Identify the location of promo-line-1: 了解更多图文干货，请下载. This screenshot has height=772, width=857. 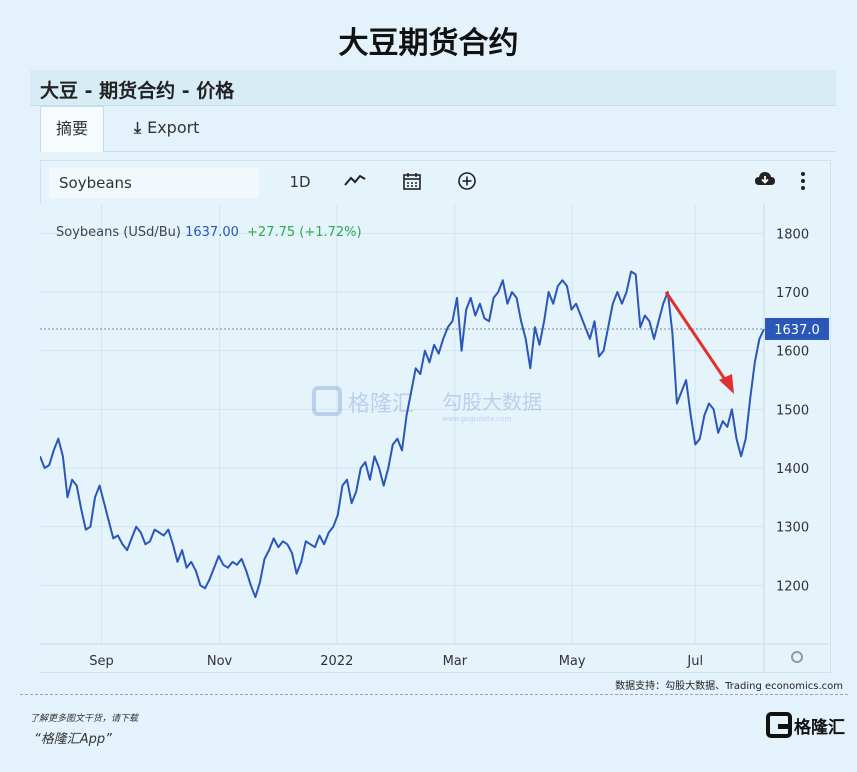
(84, 719).